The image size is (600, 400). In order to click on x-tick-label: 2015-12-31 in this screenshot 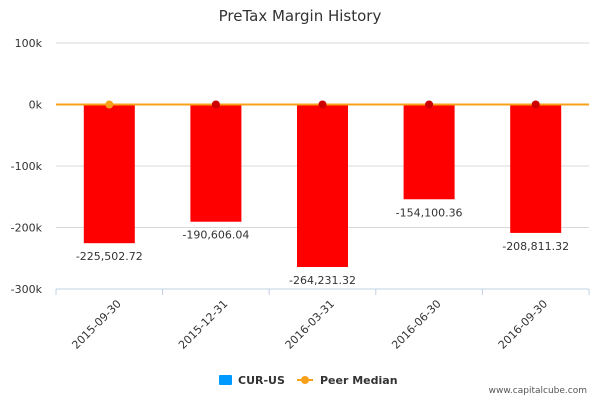, I will do `click(203, 324)`.